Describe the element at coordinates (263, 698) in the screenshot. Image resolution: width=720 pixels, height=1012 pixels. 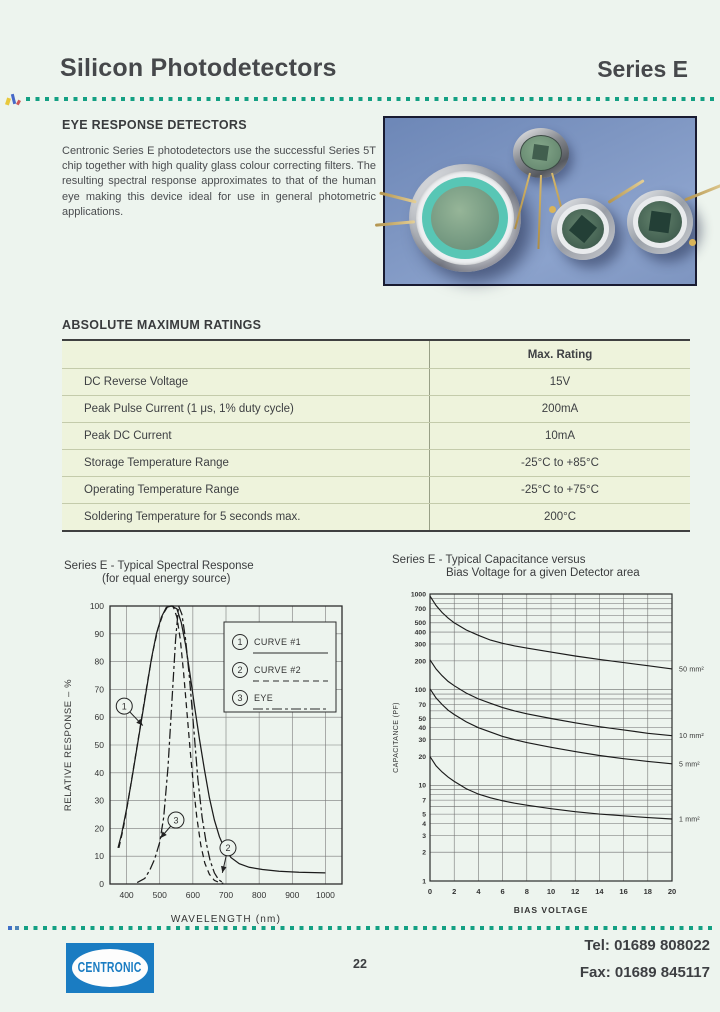
I see `svg-text: EYE` at that location.